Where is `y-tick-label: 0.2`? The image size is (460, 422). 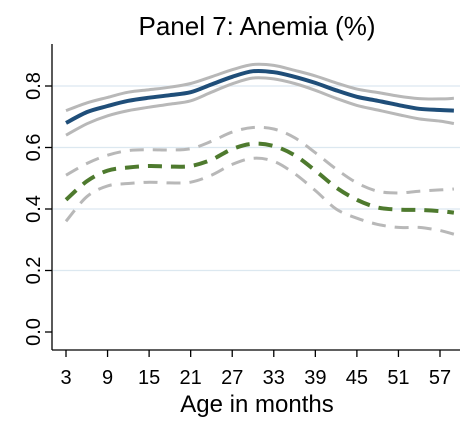 y-tick-label: 0.2 is located at coordinates (34, 271).